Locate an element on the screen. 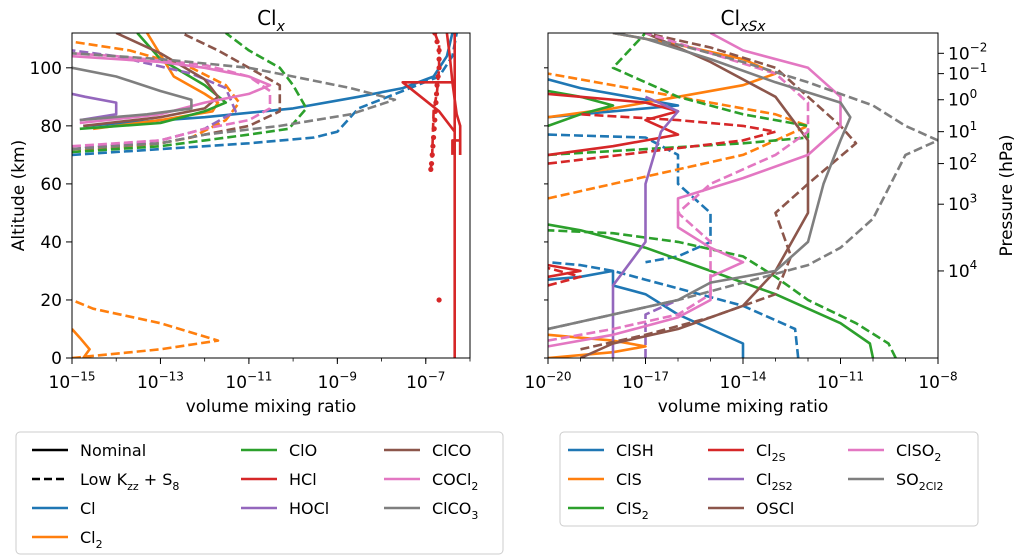 This screenshot has height=557, width=1022. legend-label: ClCO is located at coordinates (451, 450).